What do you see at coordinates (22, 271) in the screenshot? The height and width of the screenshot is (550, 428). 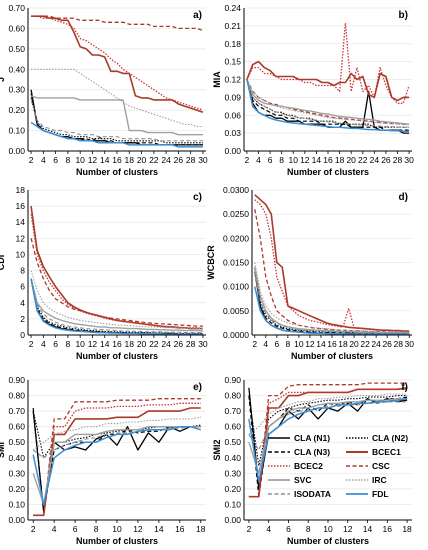 I see `y-tick-label: 8` at bounding box center [22, 271].